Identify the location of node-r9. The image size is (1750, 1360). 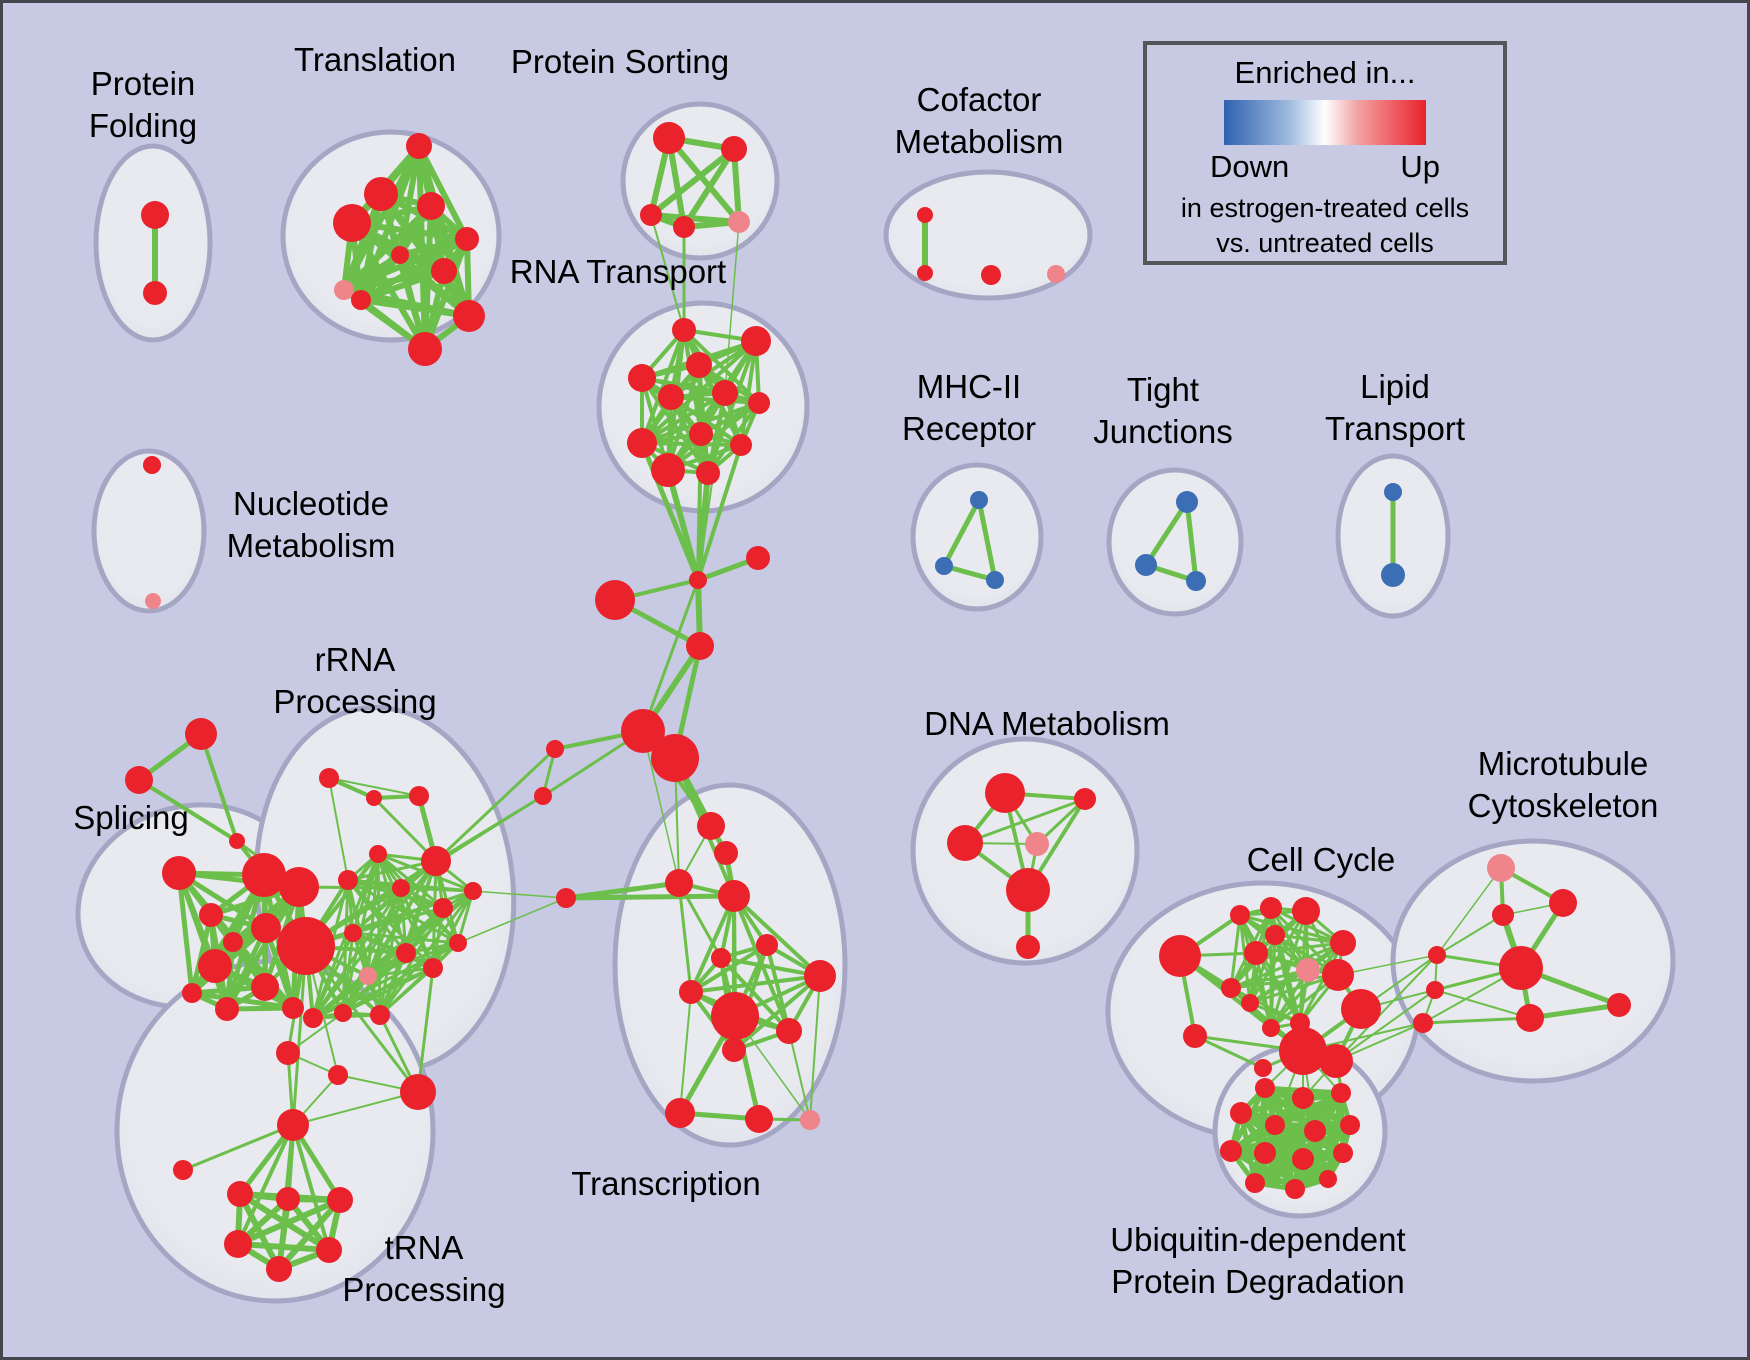
(473, 891).